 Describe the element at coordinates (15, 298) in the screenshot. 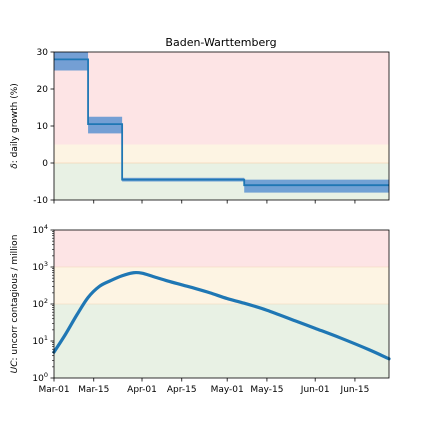

I see `contagious-y-axis-text: : uncorr contagious / million` at that location.